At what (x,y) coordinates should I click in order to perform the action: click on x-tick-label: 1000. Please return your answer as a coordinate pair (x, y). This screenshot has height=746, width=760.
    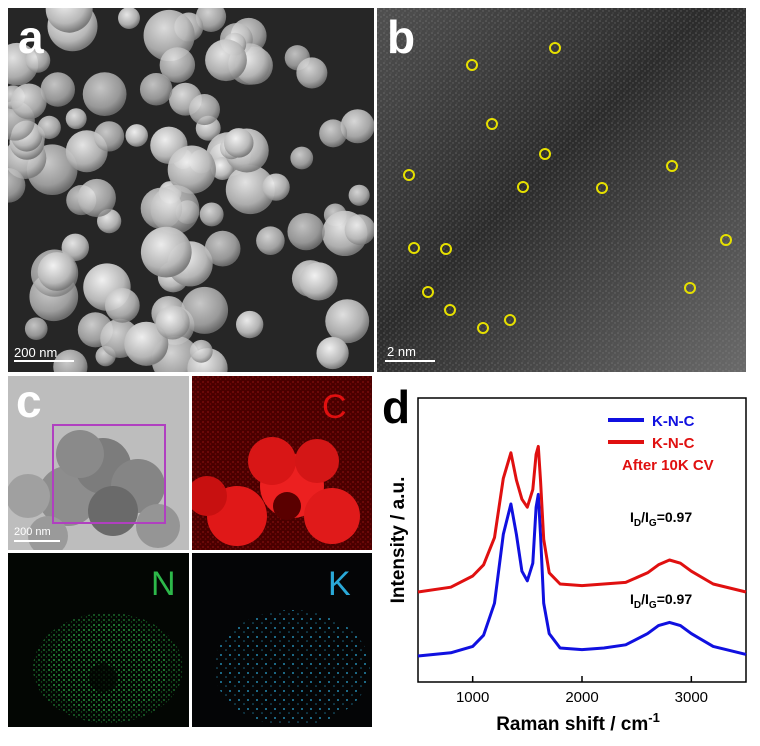
    Looking at the image, I should click on (472, 697).